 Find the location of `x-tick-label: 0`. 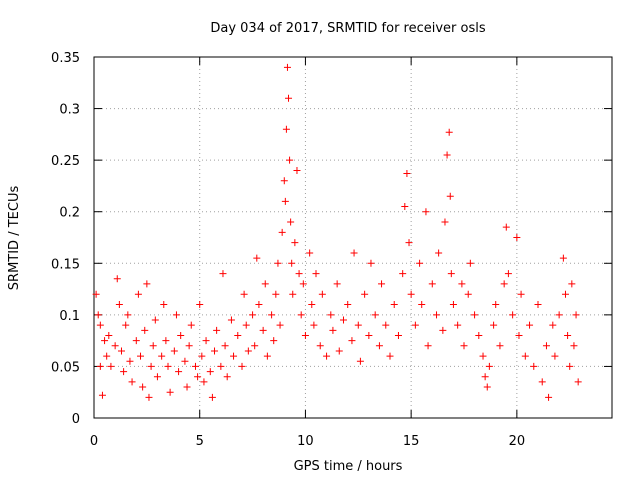

x-tick-label: 0 is located at coordinates (94, 441).